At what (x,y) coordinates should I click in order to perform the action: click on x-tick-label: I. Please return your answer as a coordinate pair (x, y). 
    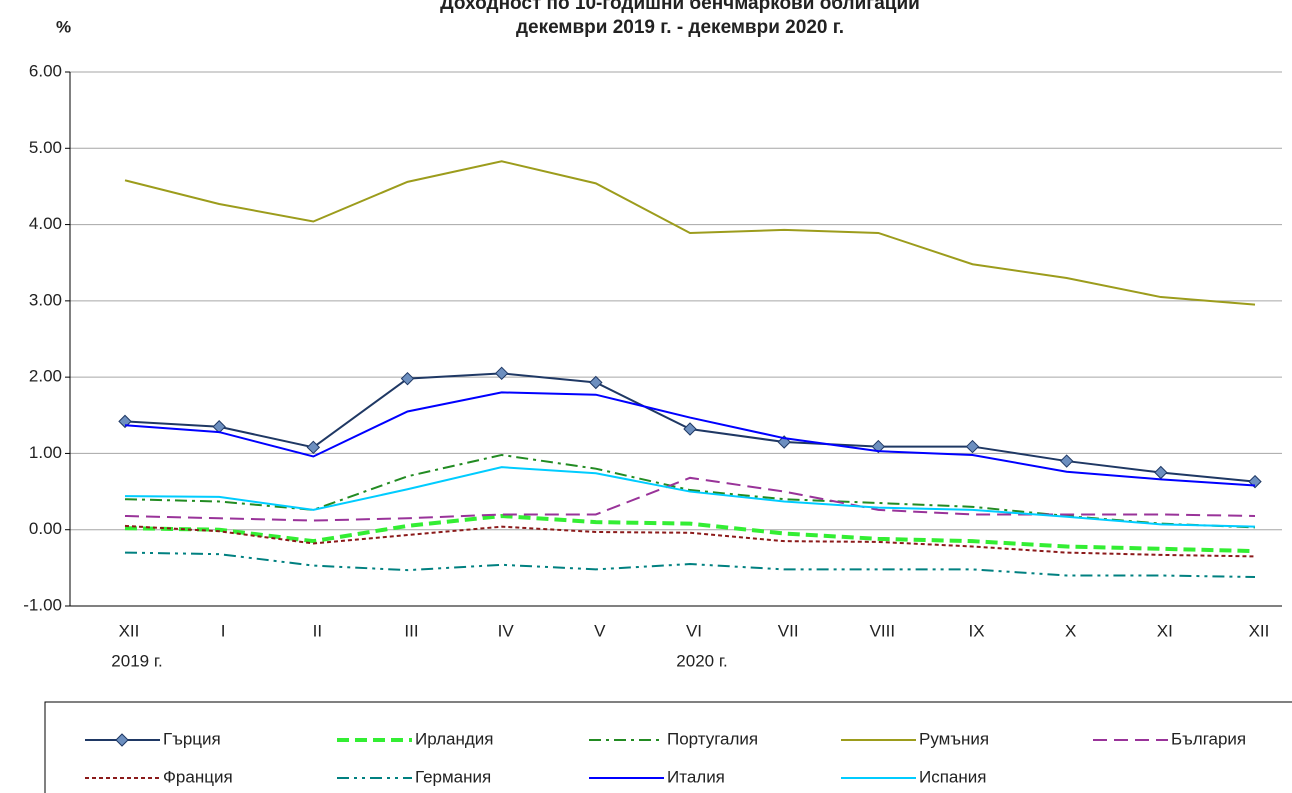
    Looking at the image, I should click on (223, 630).